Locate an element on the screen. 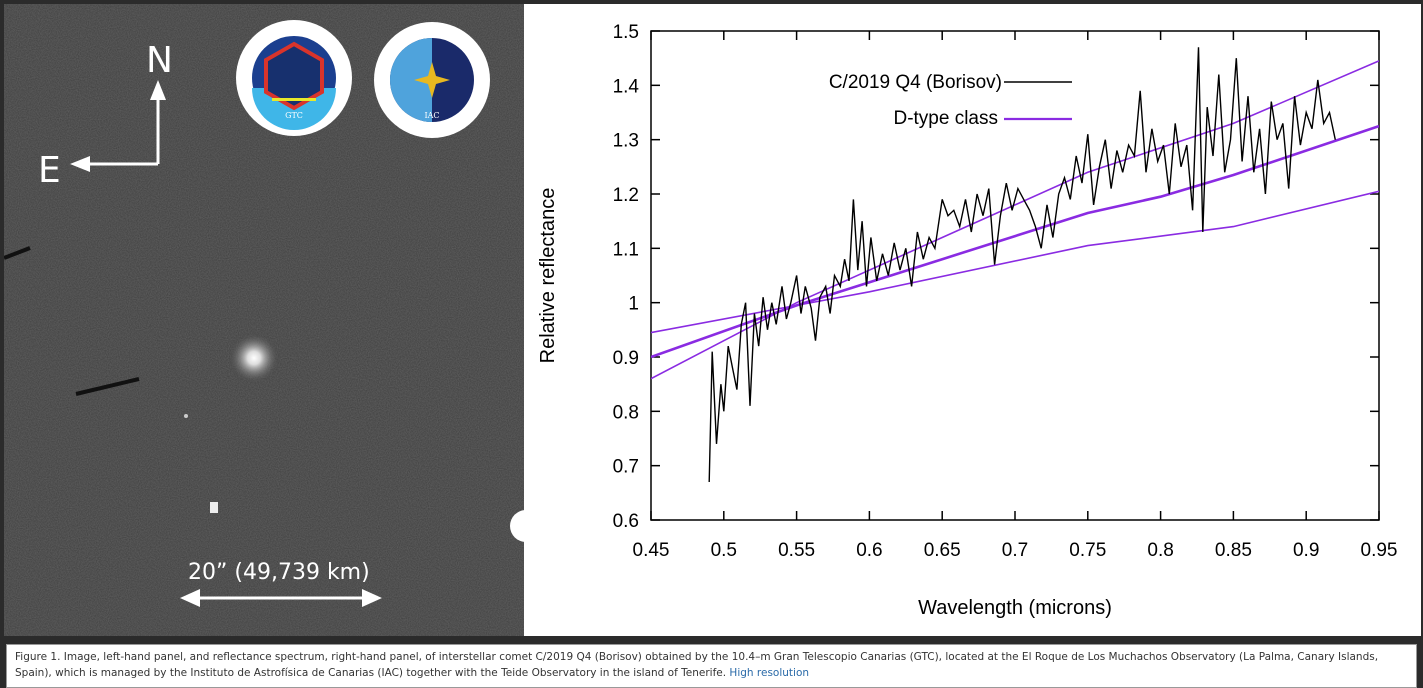 Image resolution: width=1423 pixels, height=688 pixels. legend-label: C/2019 Q4 (Borisov) is located at coordinates (915, 82).